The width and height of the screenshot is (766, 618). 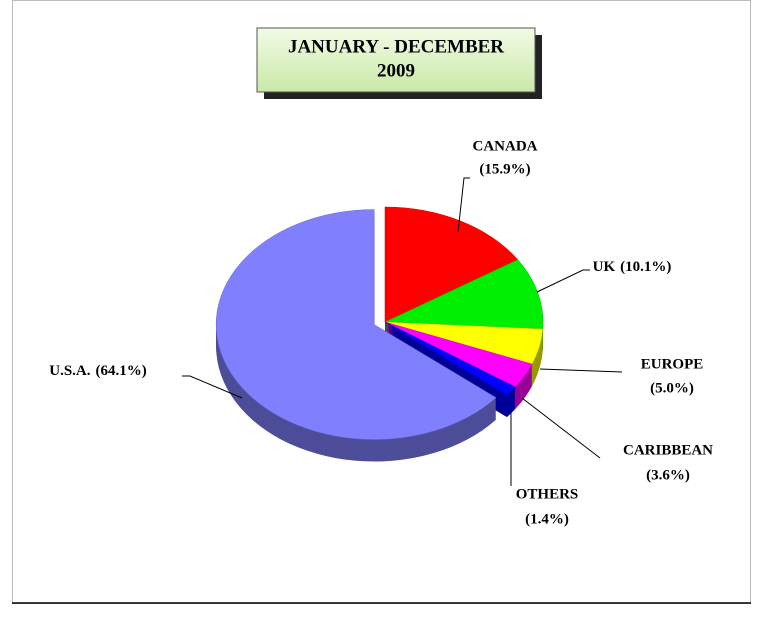 I want to click on slice-label: UK (10.1%), so click(x=632, y=267).